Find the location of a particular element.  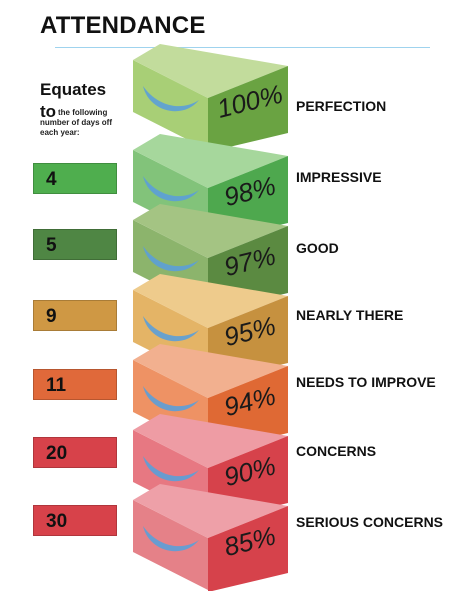

level-label: NEARLY THERE is located at coordinates (350, 315).